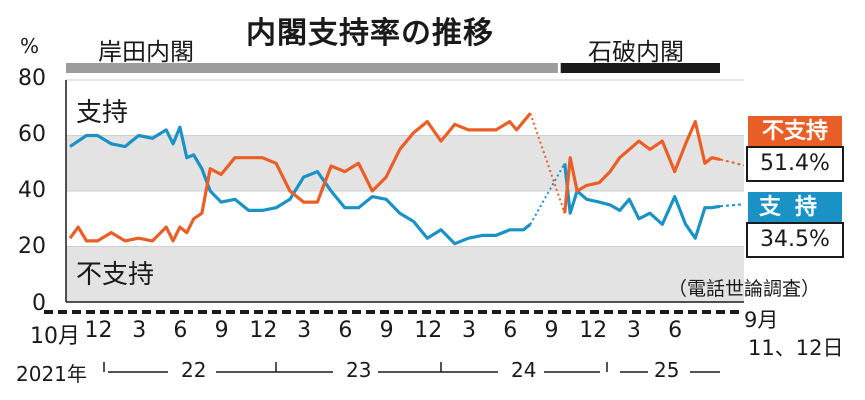 The image size is (865, 400). What do you see at coordinates (30, 46) in the screenshot?
I see `y-unit-label: %` at bounding box center [30, 46].